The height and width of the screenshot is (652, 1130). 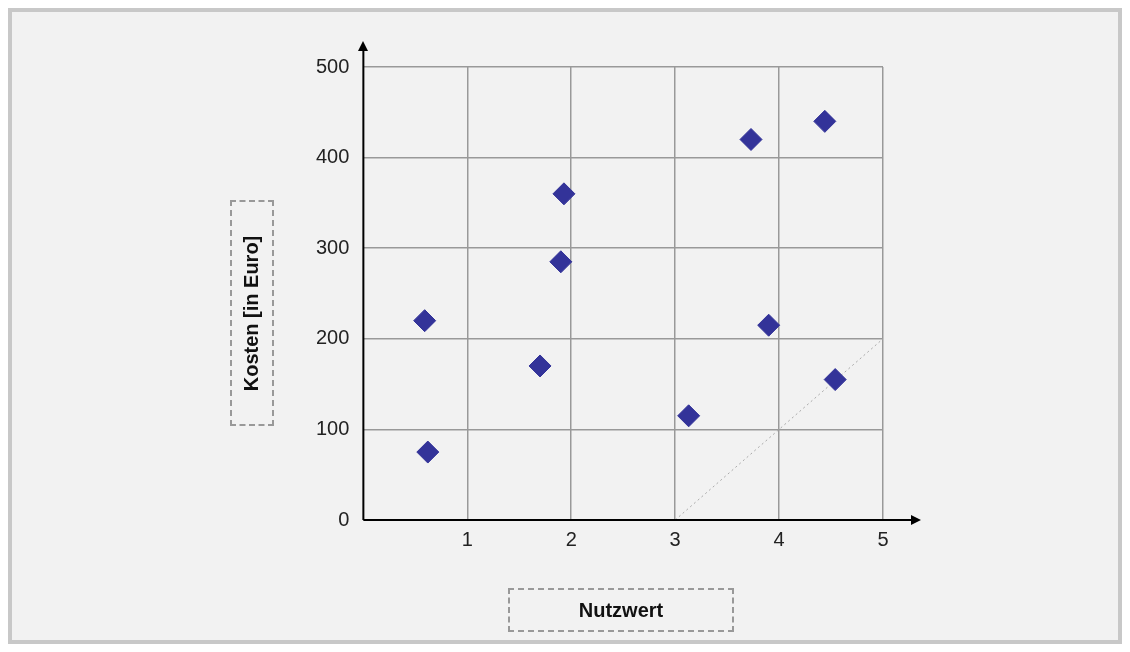 I want to click on y-tick-label: 200, so click(x=332, y=337).